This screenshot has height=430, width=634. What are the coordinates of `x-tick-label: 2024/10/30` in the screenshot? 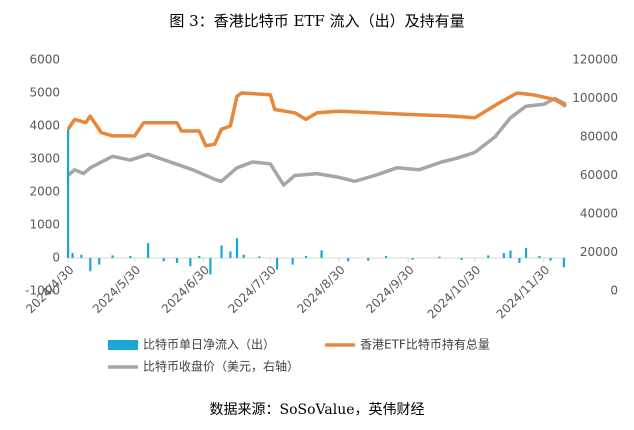 It's located at (454, 292).